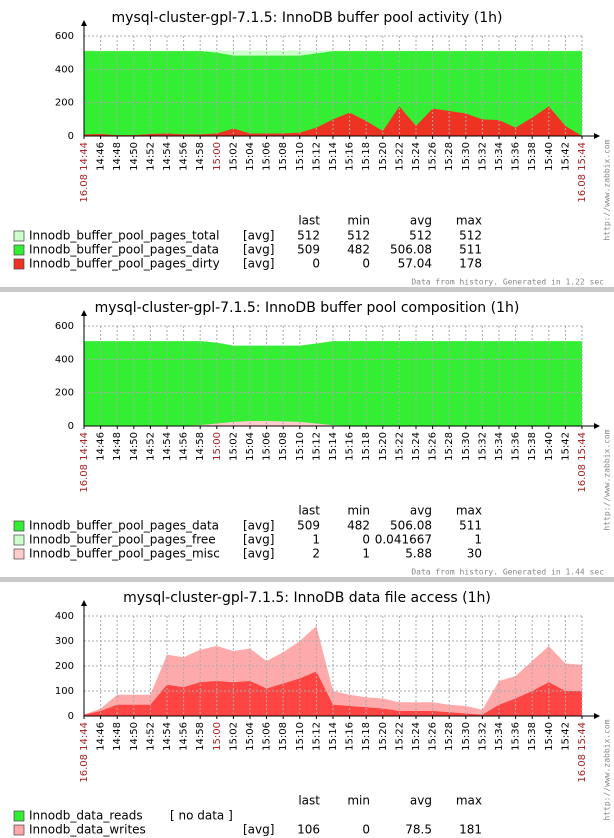 The height and width of the screenshot is (838, 614). Describe the element at coordinates (184, 156) in the screenshot. I see `x-tick-label: 14:56` at that location.